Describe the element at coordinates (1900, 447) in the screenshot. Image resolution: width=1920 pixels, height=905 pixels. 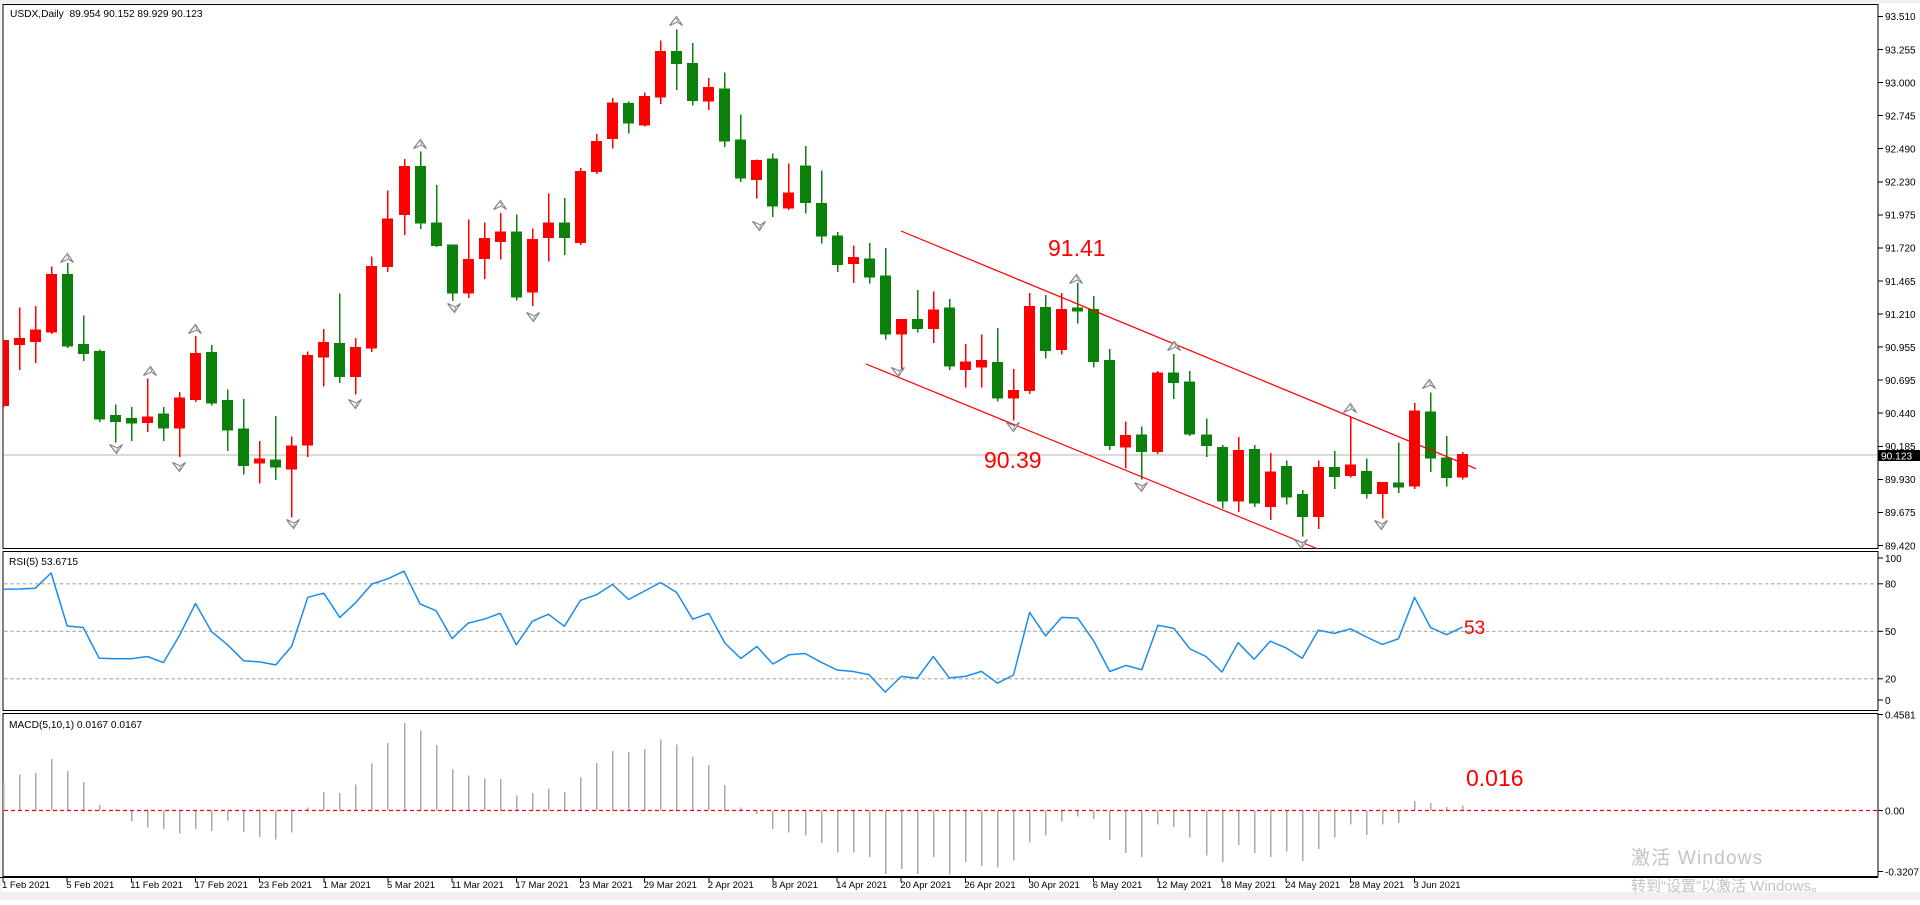
I see `svg-text: 90.185` at that location.